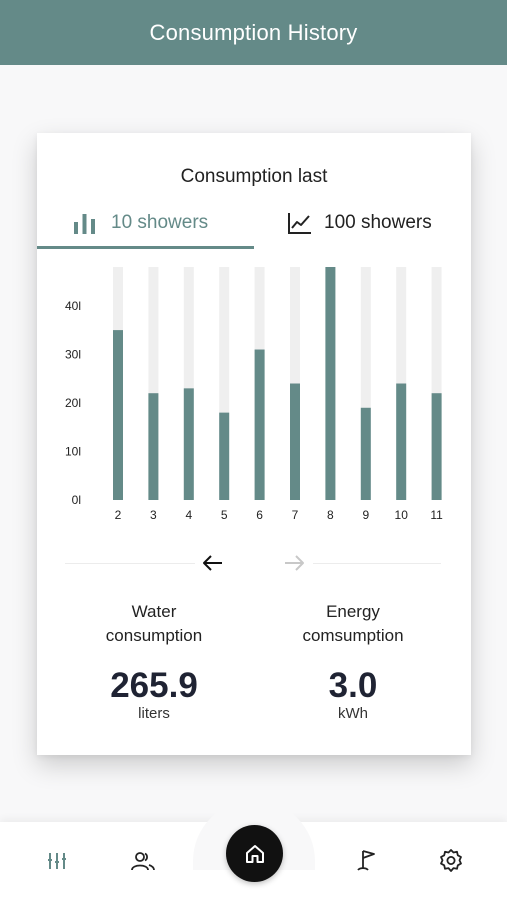 The image size is (507, 900). I want to click on tab-100-showers: 100 showers, so click(379, 223).